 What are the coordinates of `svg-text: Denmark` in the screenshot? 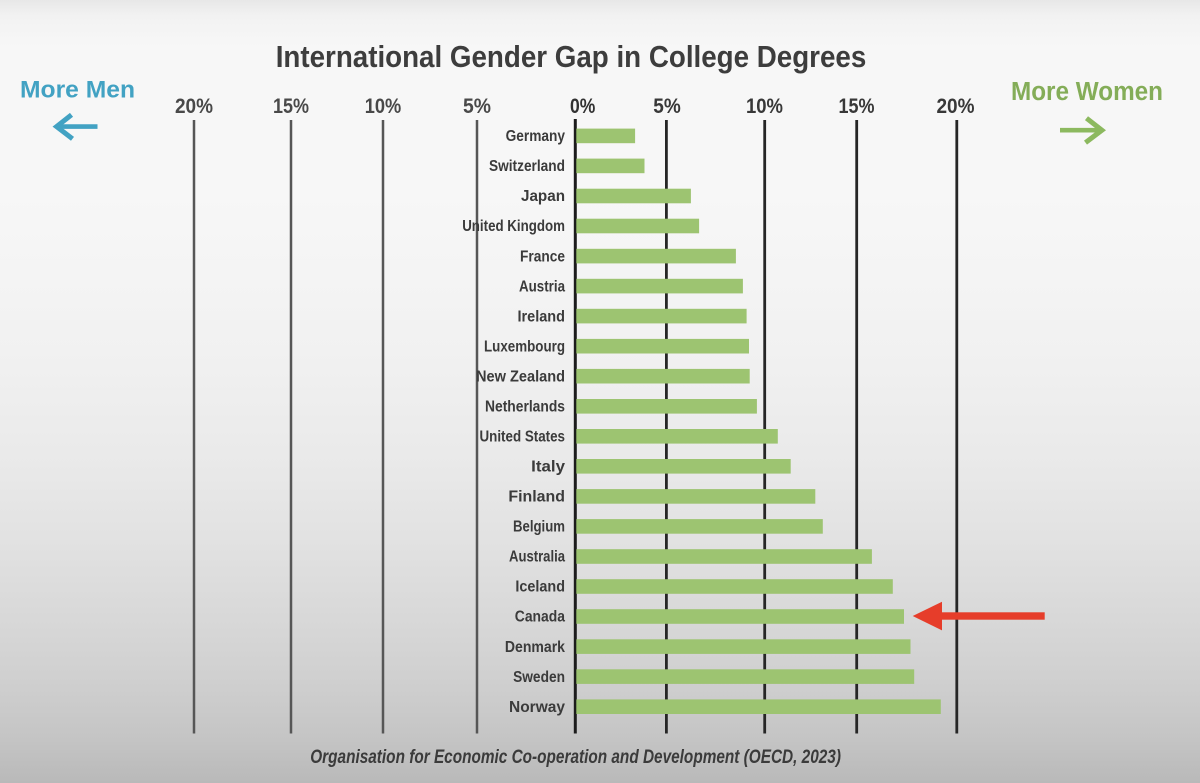 It's located at (535, 647).